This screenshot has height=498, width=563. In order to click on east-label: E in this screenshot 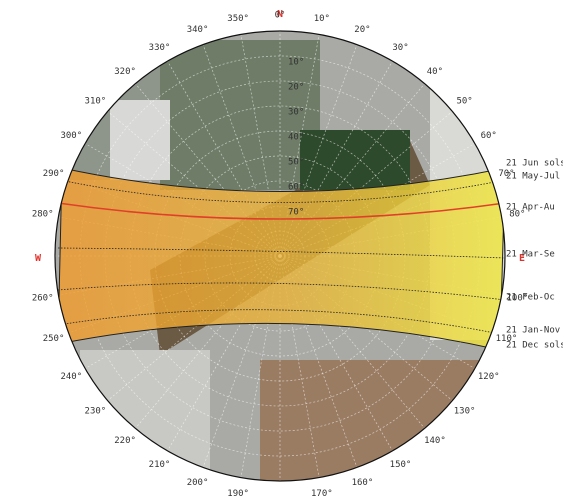, I will do `click(522, 258)`.